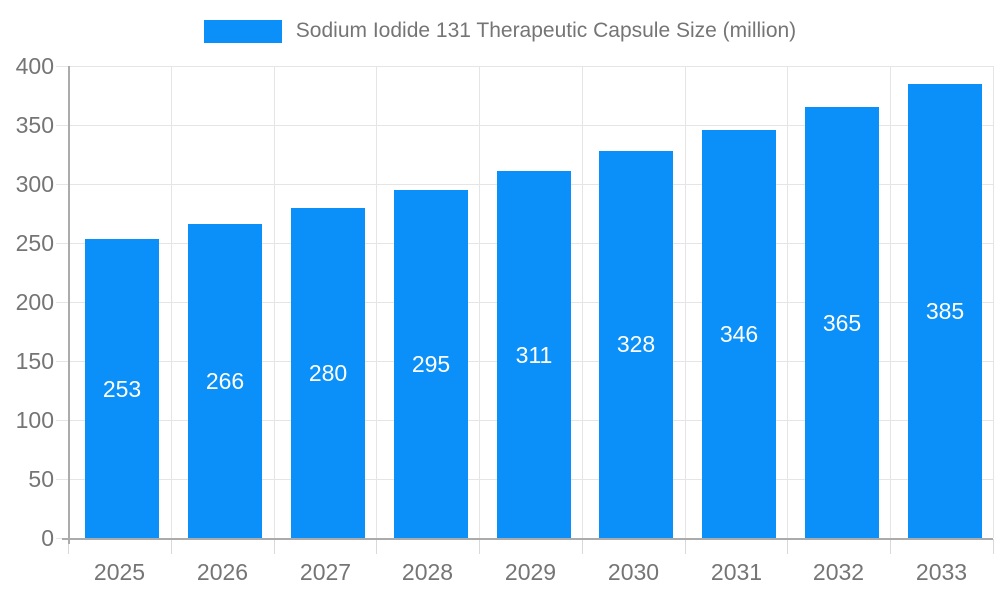 The image size is (1000, 600). Describe the element at coordinates (325, 572) in the screenshot. I see `x-tick-label: 2027` at that location.